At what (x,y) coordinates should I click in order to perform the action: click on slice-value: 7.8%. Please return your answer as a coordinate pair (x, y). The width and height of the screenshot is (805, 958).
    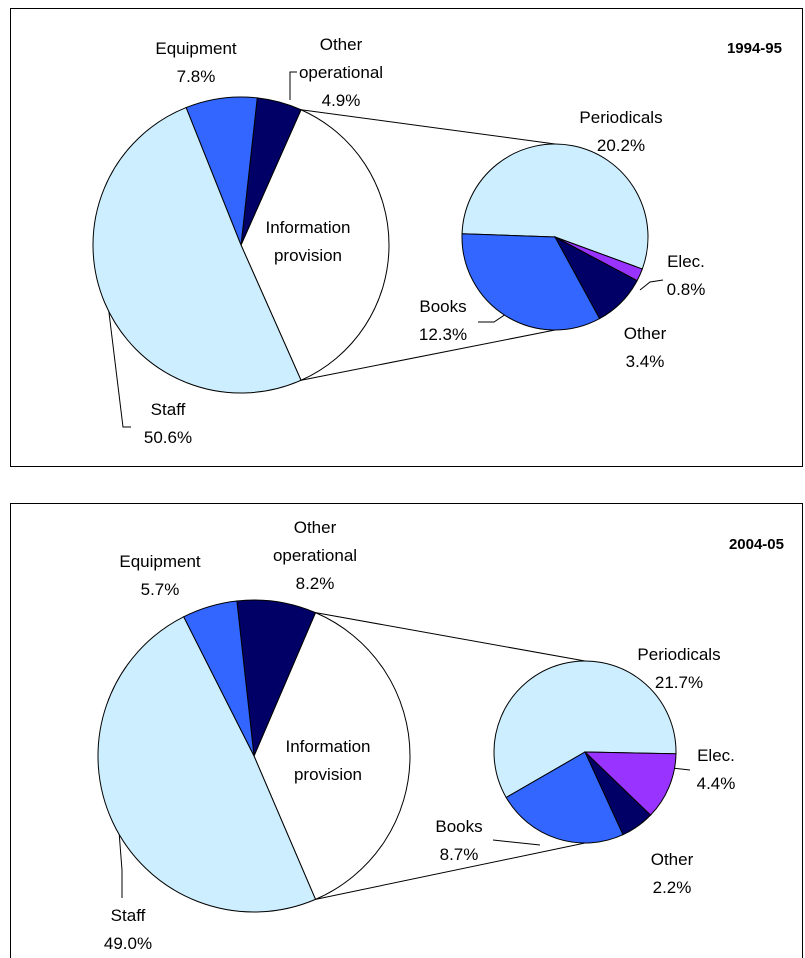
    Looking at the image, I should click on (196, 76).